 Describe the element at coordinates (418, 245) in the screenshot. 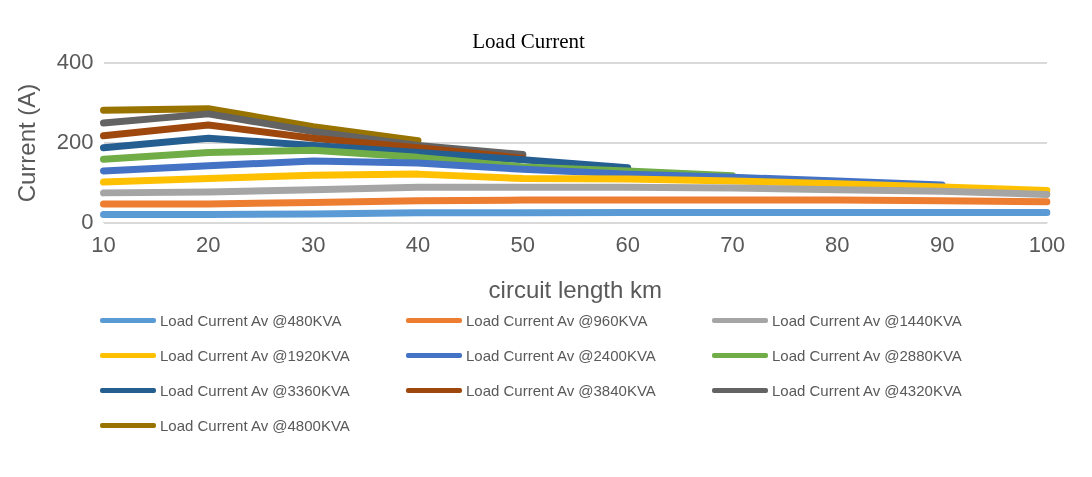

I see `x-tick-label: 40` at that location.